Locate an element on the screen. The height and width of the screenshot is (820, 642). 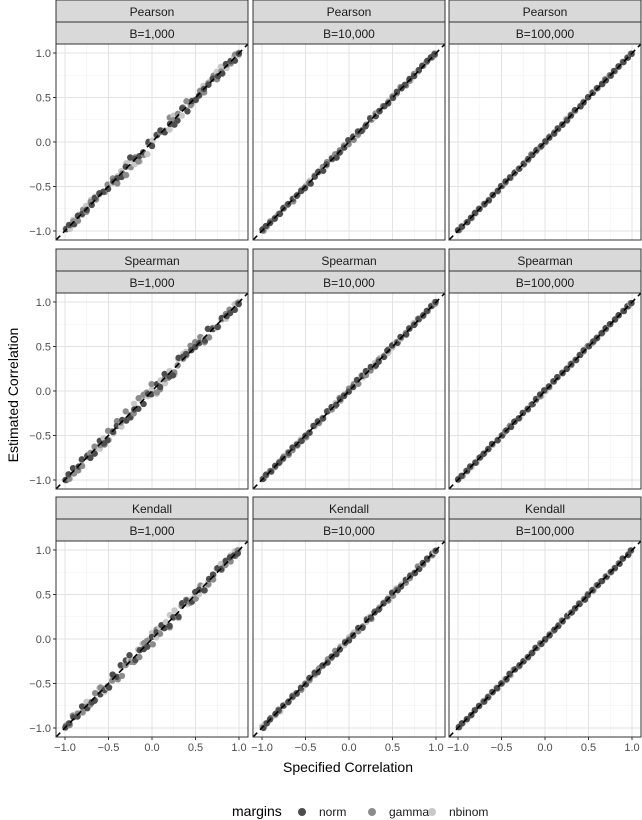
x-tick-label: 0.5 is located at coordinates (588, 748).